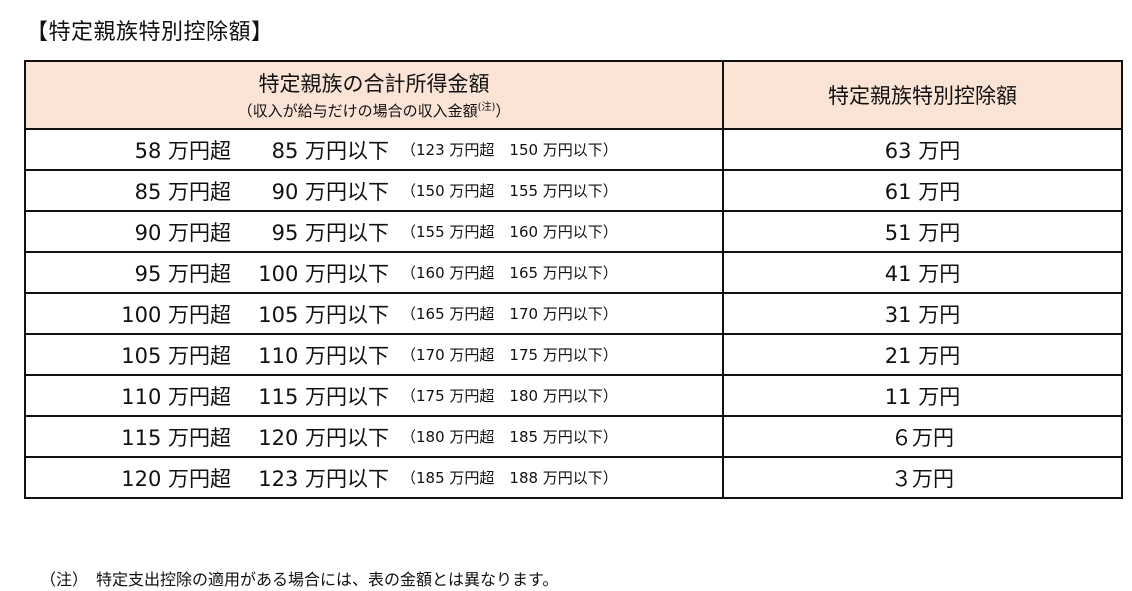  What do you see at coordinates (323, 437) in the screenshot?
I see `income-upto: 120 万円以下` at bounding box center [323, 437].